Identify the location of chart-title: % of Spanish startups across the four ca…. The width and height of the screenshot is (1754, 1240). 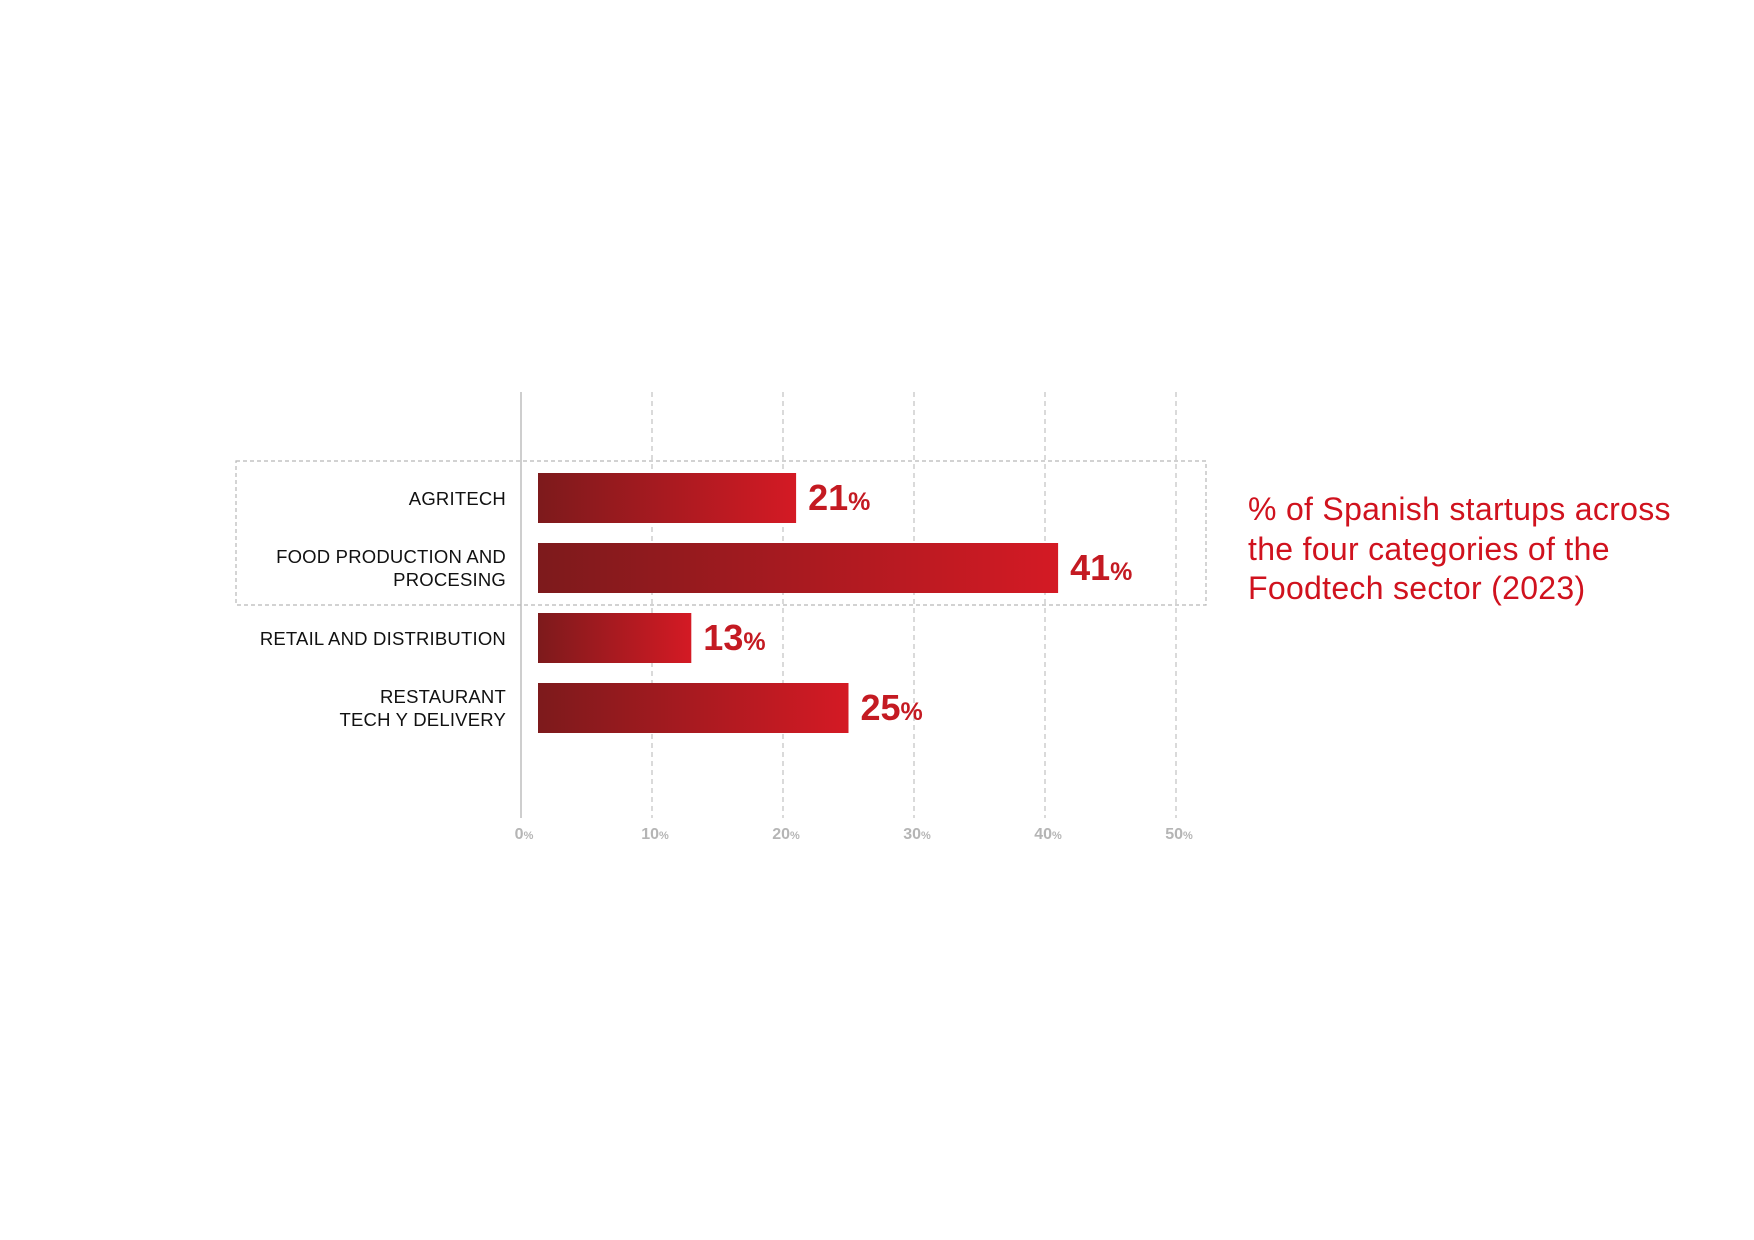
(1459, 548).